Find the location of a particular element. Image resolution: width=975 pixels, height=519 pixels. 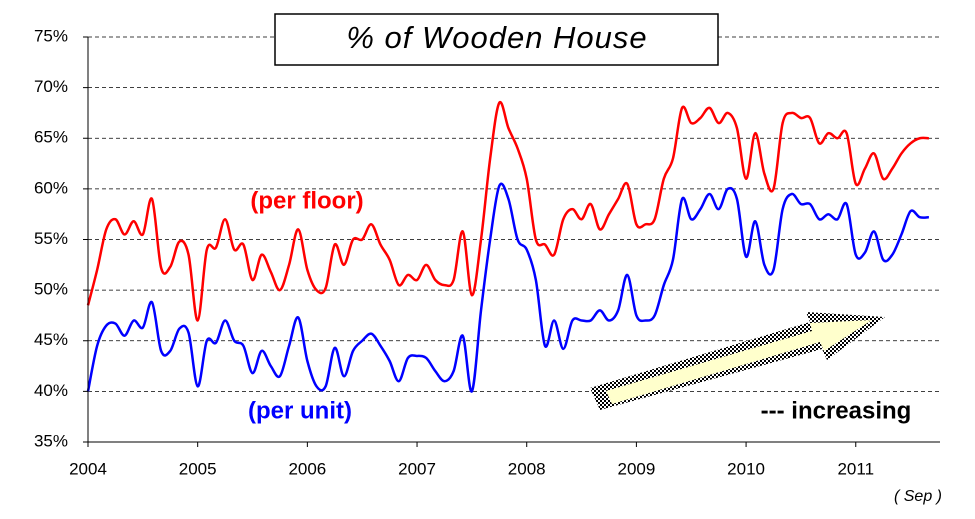

arrow is located at coordinates (737, 361).